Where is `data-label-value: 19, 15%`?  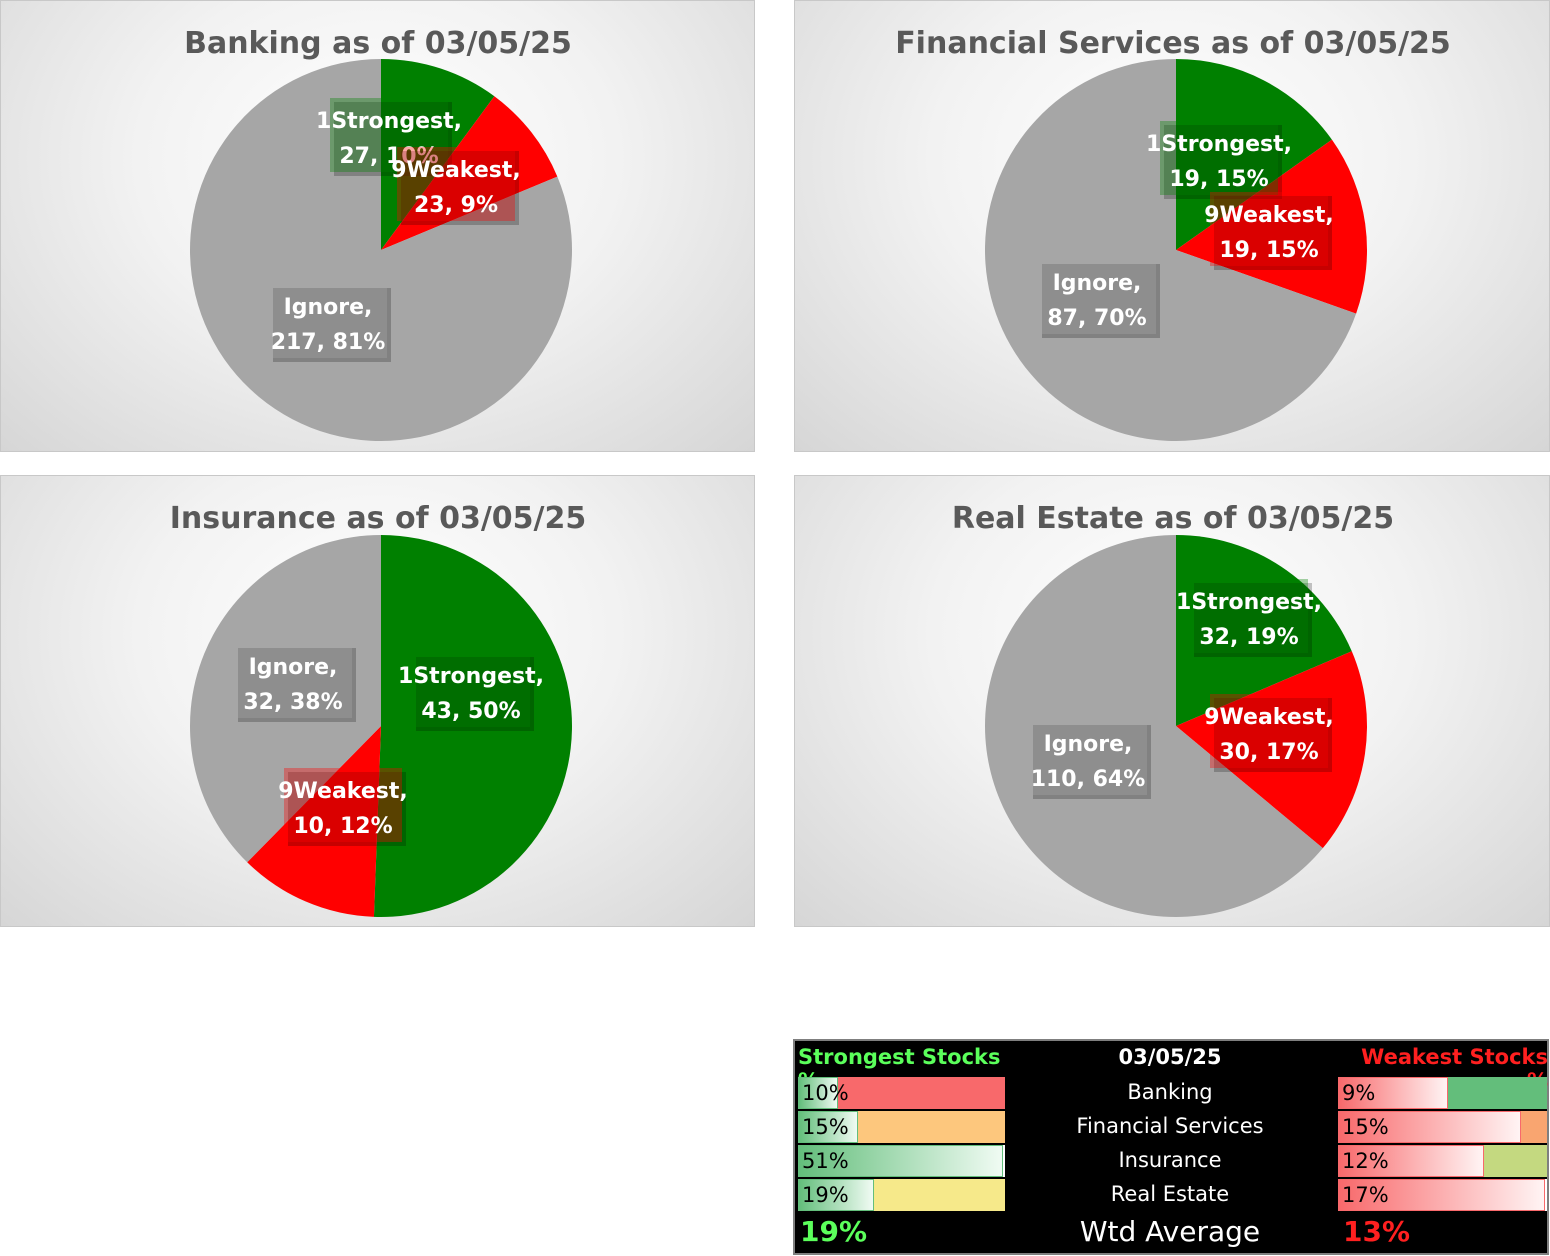 data-label-value: 19, 15% is located at coordinates (1268, 250).